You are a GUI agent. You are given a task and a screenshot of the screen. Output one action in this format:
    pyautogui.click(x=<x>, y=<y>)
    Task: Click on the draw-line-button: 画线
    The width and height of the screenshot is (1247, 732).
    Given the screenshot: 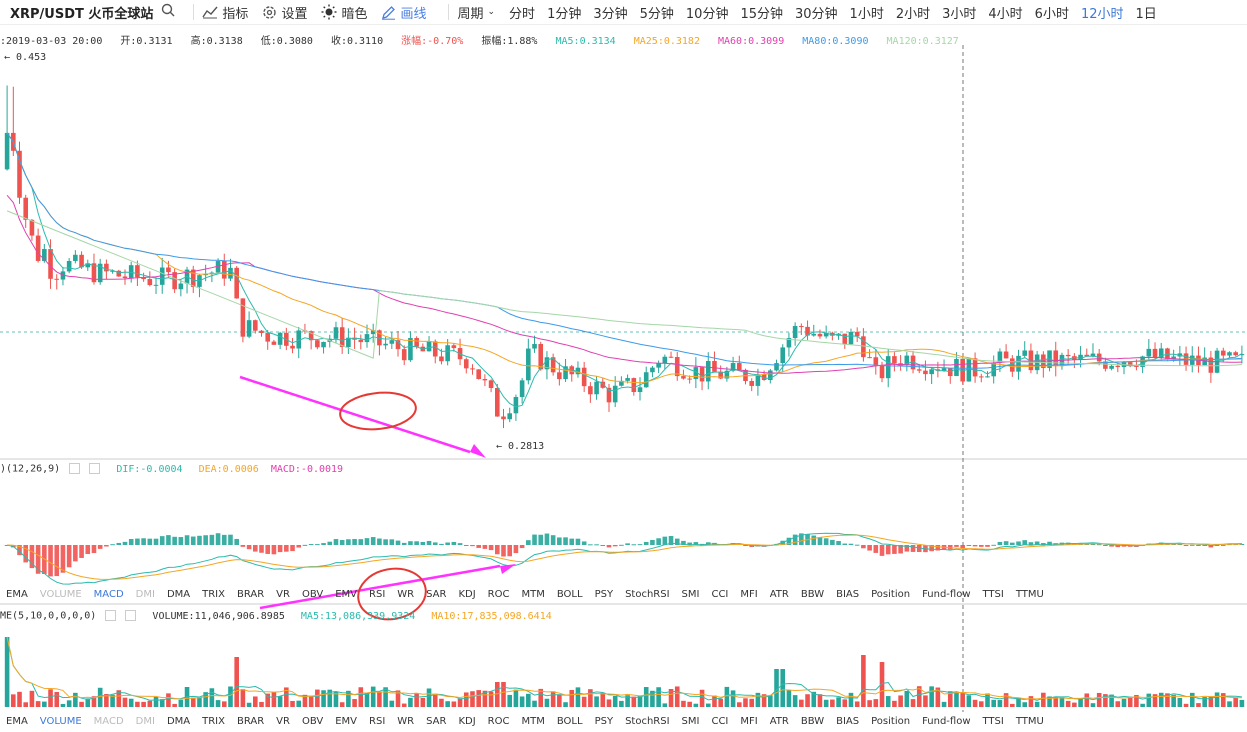 What is the action you would take?
    pyautogui.click(x=403, y=12)
    